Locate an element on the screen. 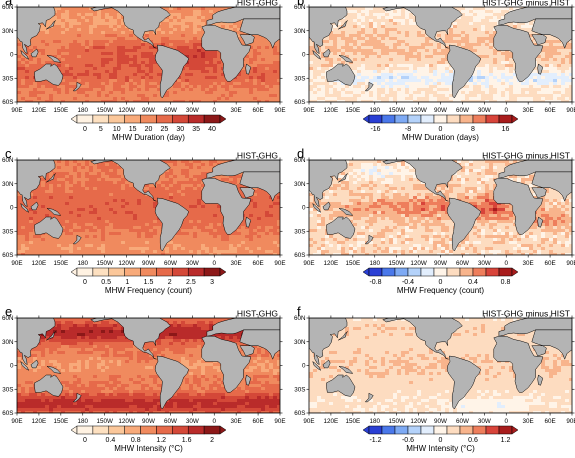 Image resolution: width=575 pixels, height=458 pixels. colorbar-tick-label: 1 is located at coordinates (127, 282).